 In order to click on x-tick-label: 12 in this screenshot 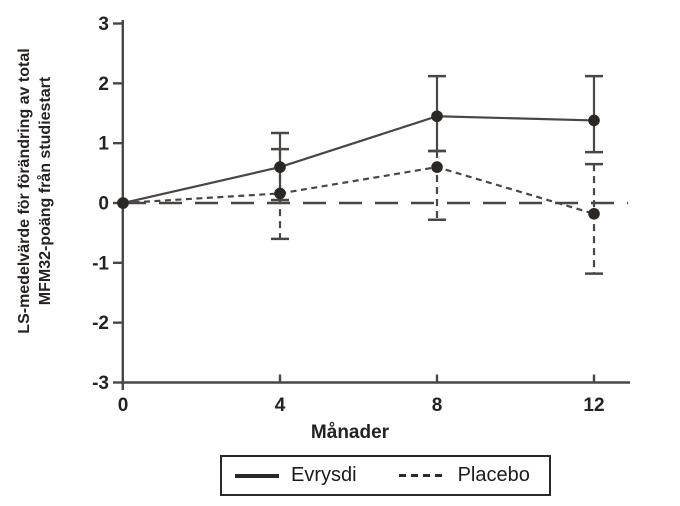, I will do `click(593, 405)`.